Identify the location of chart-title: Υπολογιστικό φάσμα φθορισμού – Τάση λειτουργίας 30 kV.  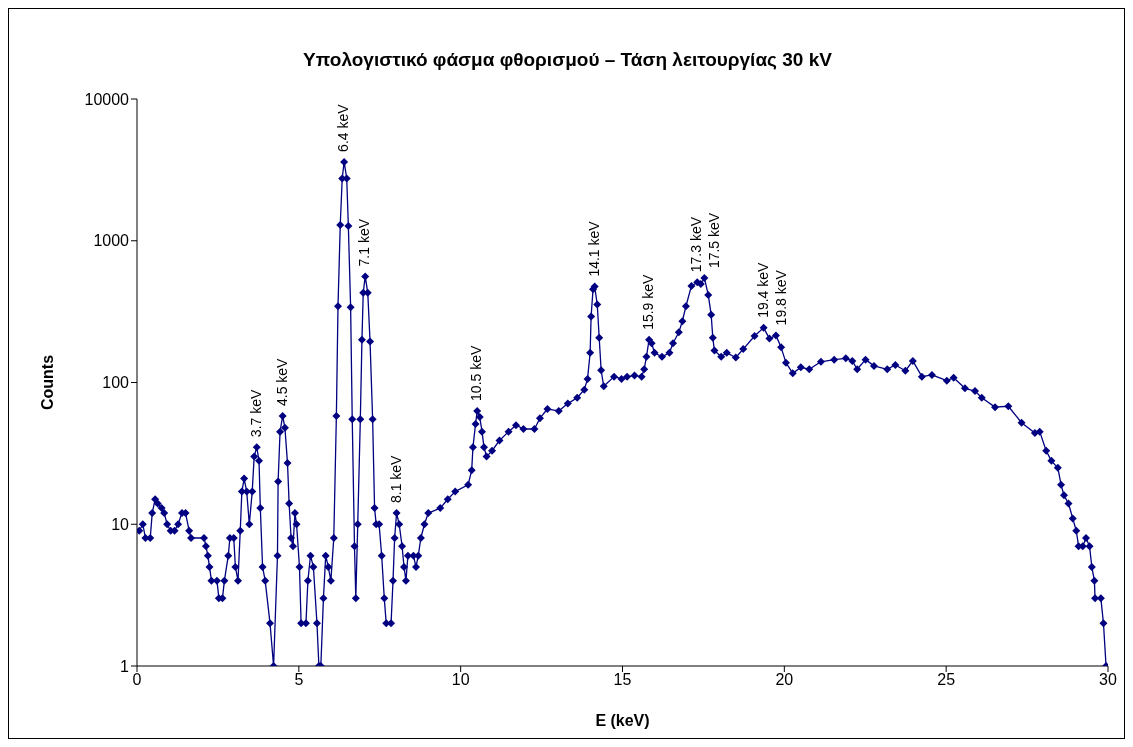
(567, 60).